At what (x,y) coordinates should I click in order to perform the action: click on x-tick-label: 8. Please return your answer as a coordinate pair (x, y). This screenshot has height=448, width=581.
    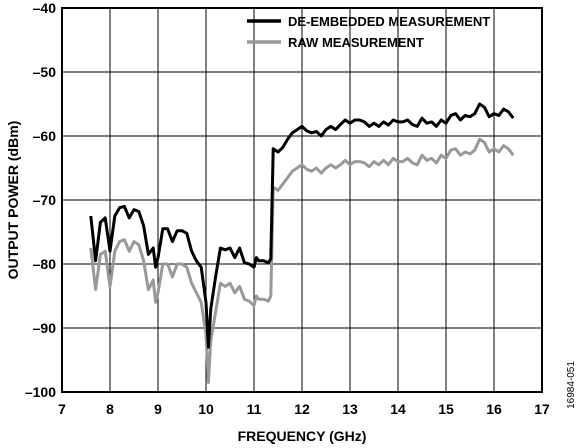
    Looking at the image, I should click on (110, 409).